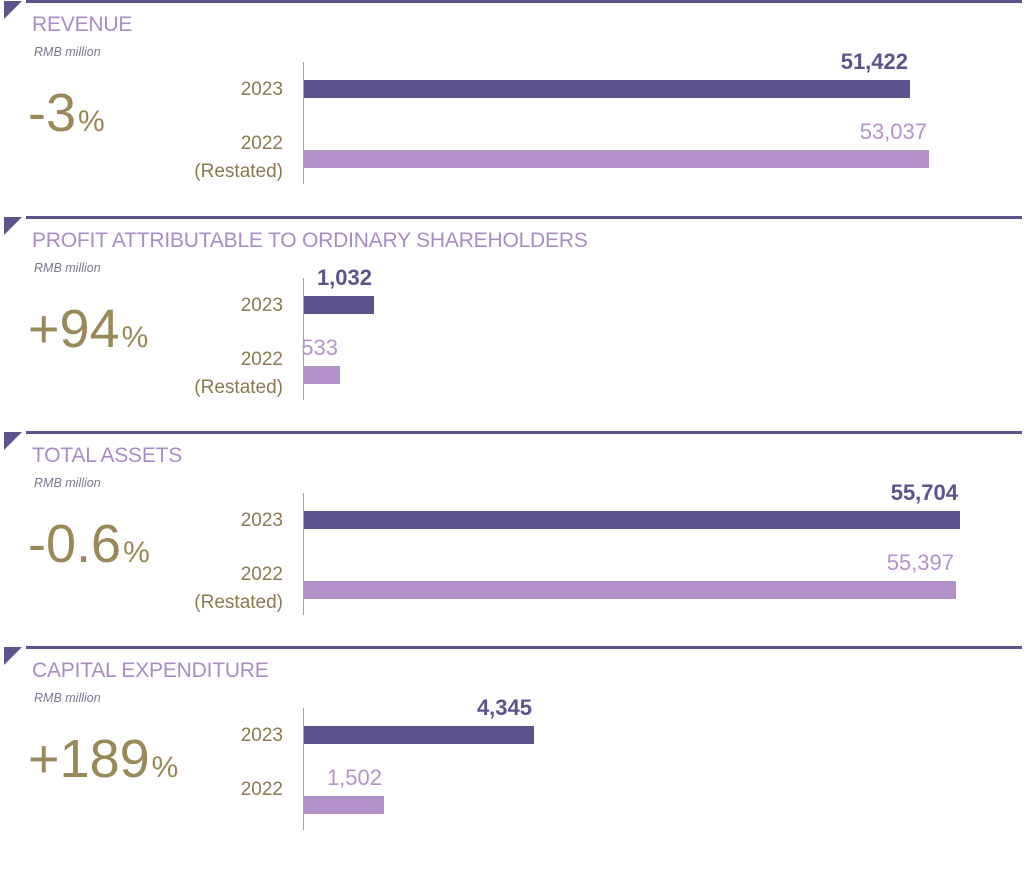  What do you see at coordinates (874, 61) in the screenshot?
I see `value-label: 51,422` at bounding box center [874, 61].